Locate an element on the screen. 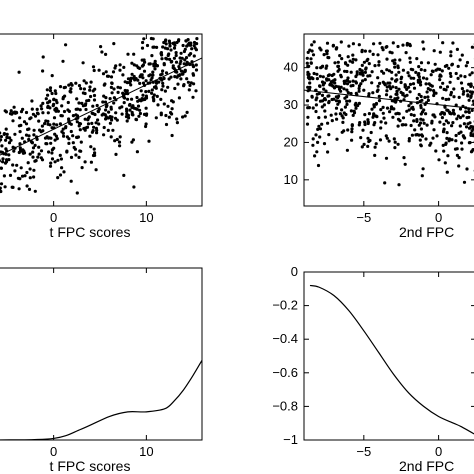 The image size is (474, 474). x-tick-label: 0 is located at coordinates (53, 217).